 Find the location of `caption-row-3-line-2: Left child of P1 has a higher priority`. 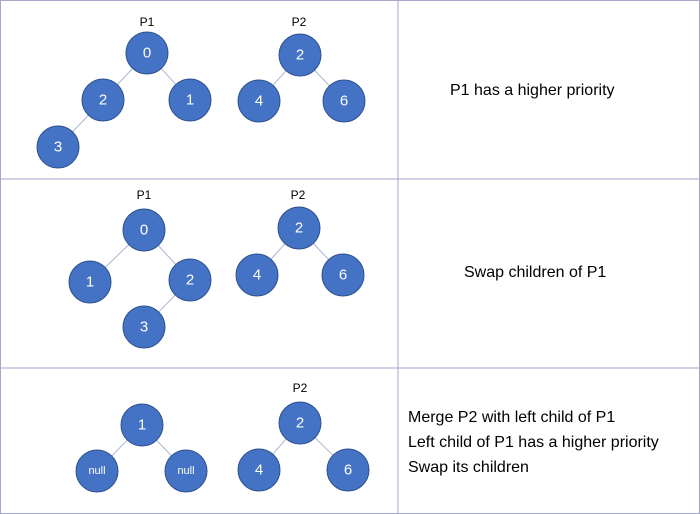

caption-row-3-line-2: Left child of P1 has a higher priority is located at coordinates (533, 442).